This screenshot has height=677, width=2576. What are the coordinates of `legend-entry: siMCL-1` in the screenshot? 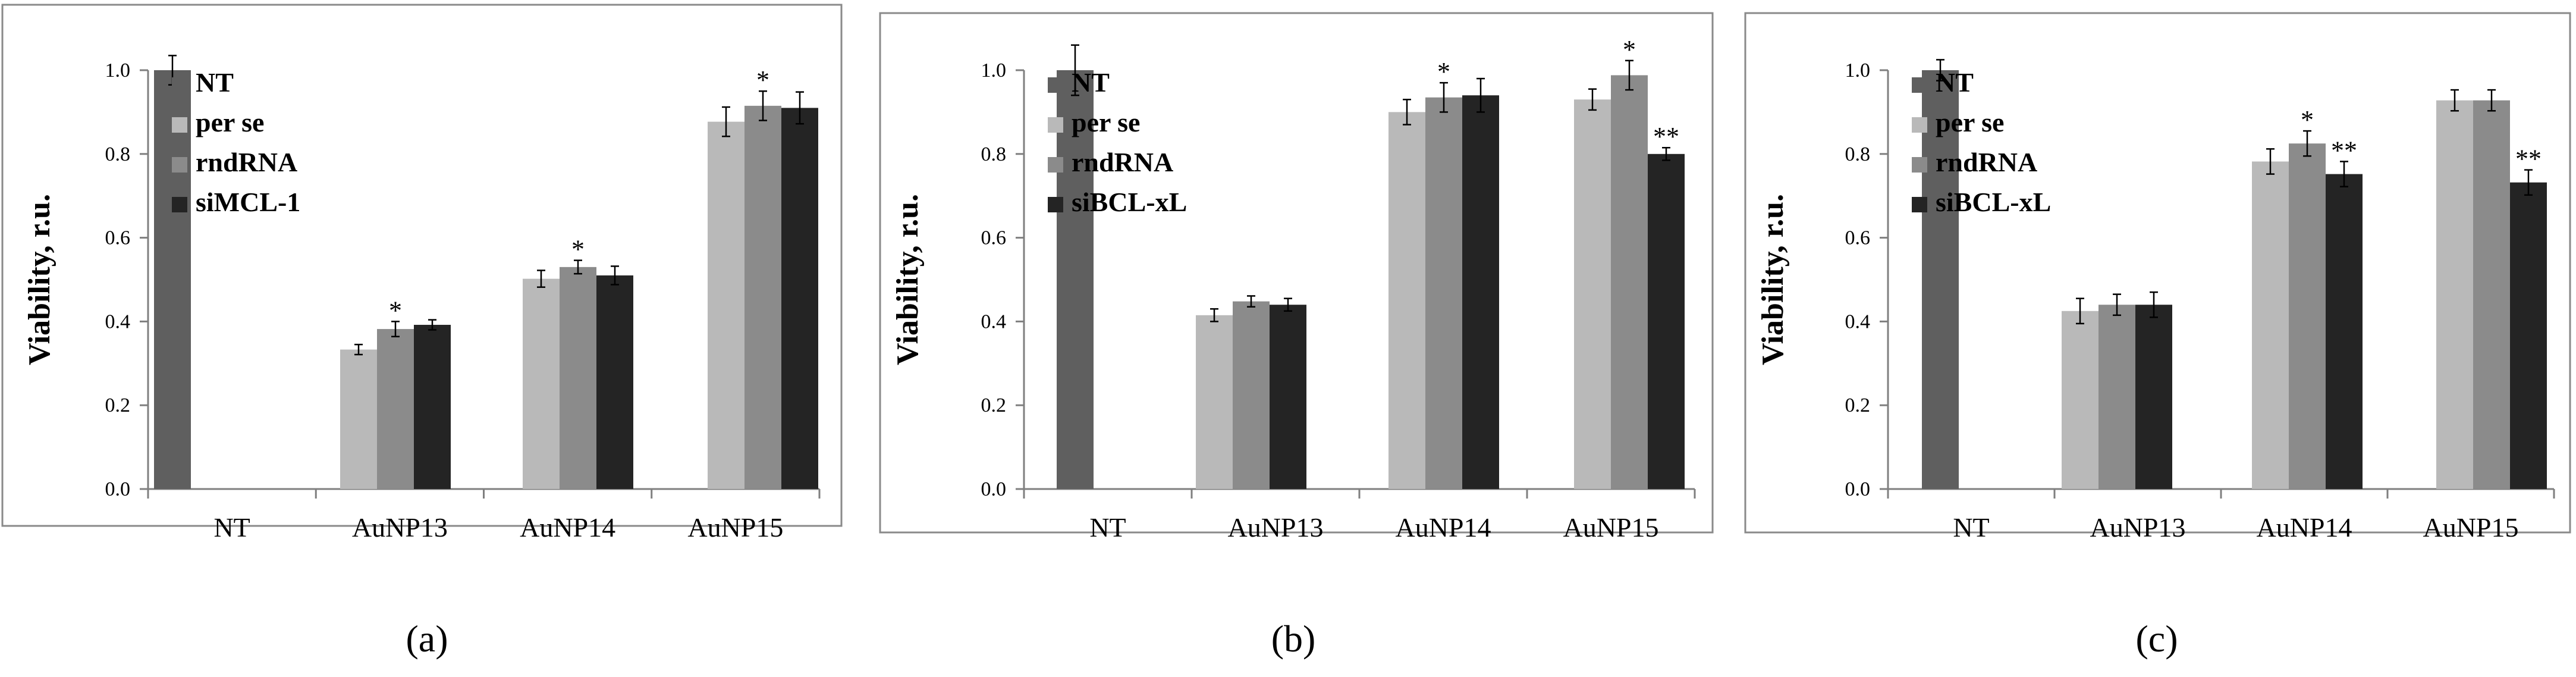 It's located at (248, 202).